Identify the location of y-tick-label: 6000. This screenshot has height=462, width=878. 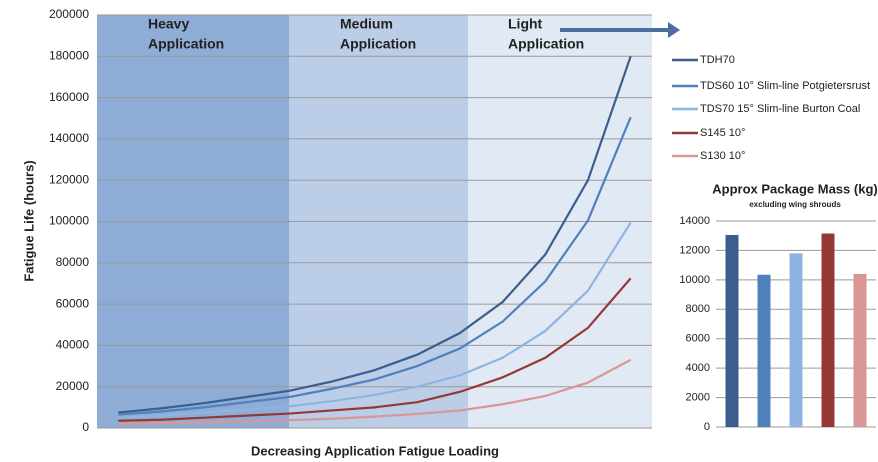
(698, 339).